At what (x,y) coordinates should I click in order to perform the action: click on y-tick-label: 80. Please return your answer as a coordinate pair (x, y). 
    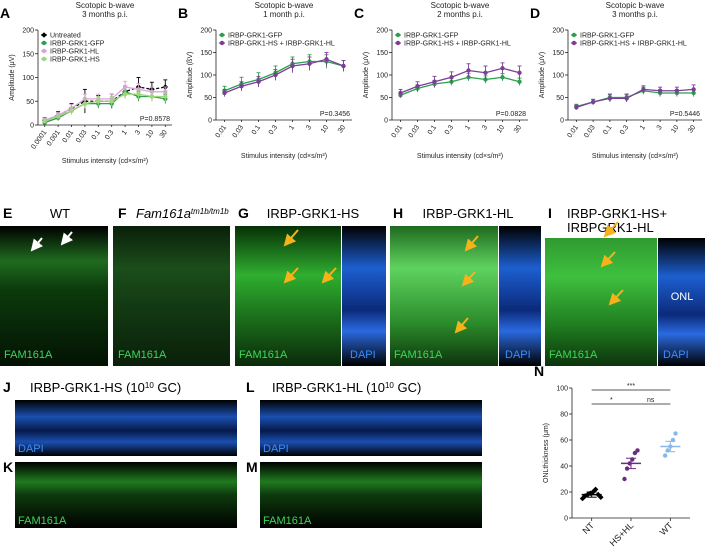
    Looking at the image, I should click on (564, 415).